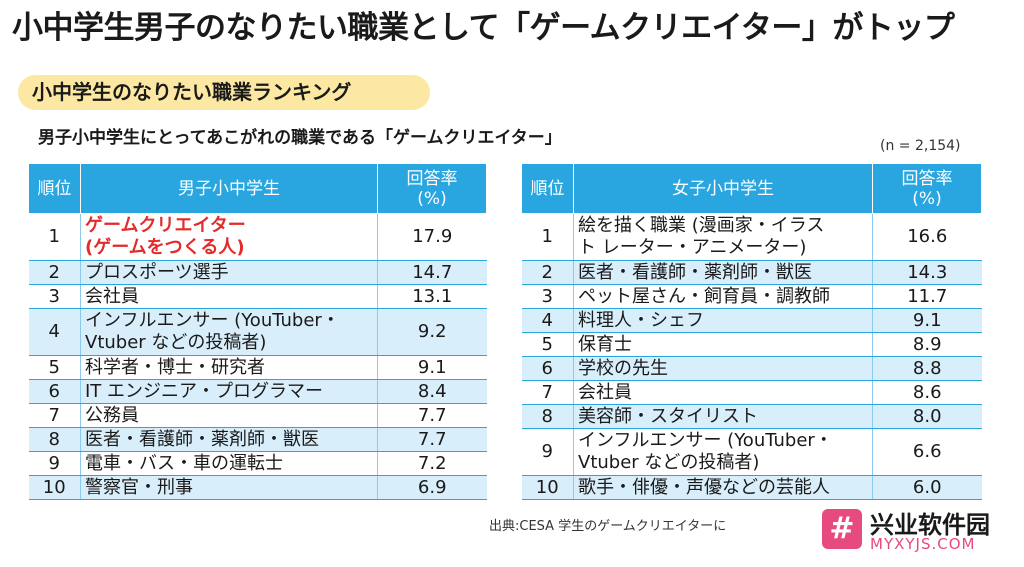  Describe the element at coordinates (927, 344) in the screenshot. I see `rate-cell: 8.9` at that location.